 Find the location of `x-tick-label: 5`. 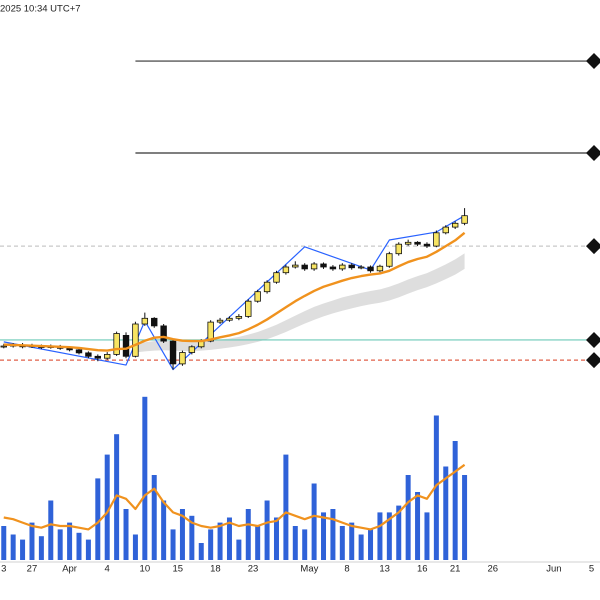

x-tick-label: 5 is located at coordinates (591, 569).